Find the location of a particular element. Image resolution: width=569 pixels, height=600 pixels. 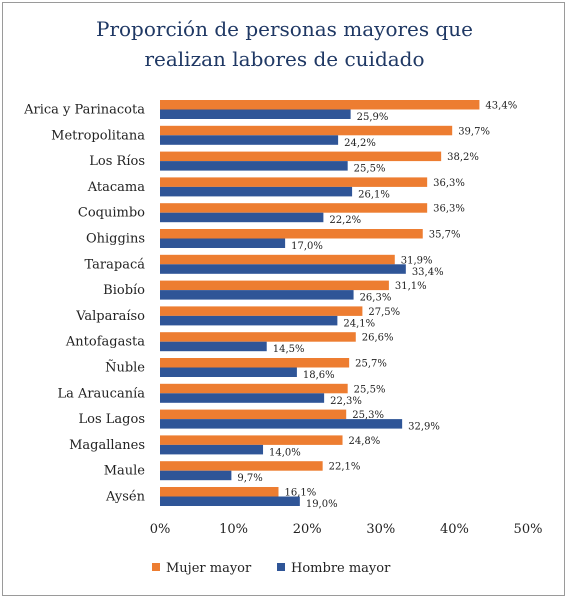

category-label: Tarapacá is located at coordinates (115, 264).